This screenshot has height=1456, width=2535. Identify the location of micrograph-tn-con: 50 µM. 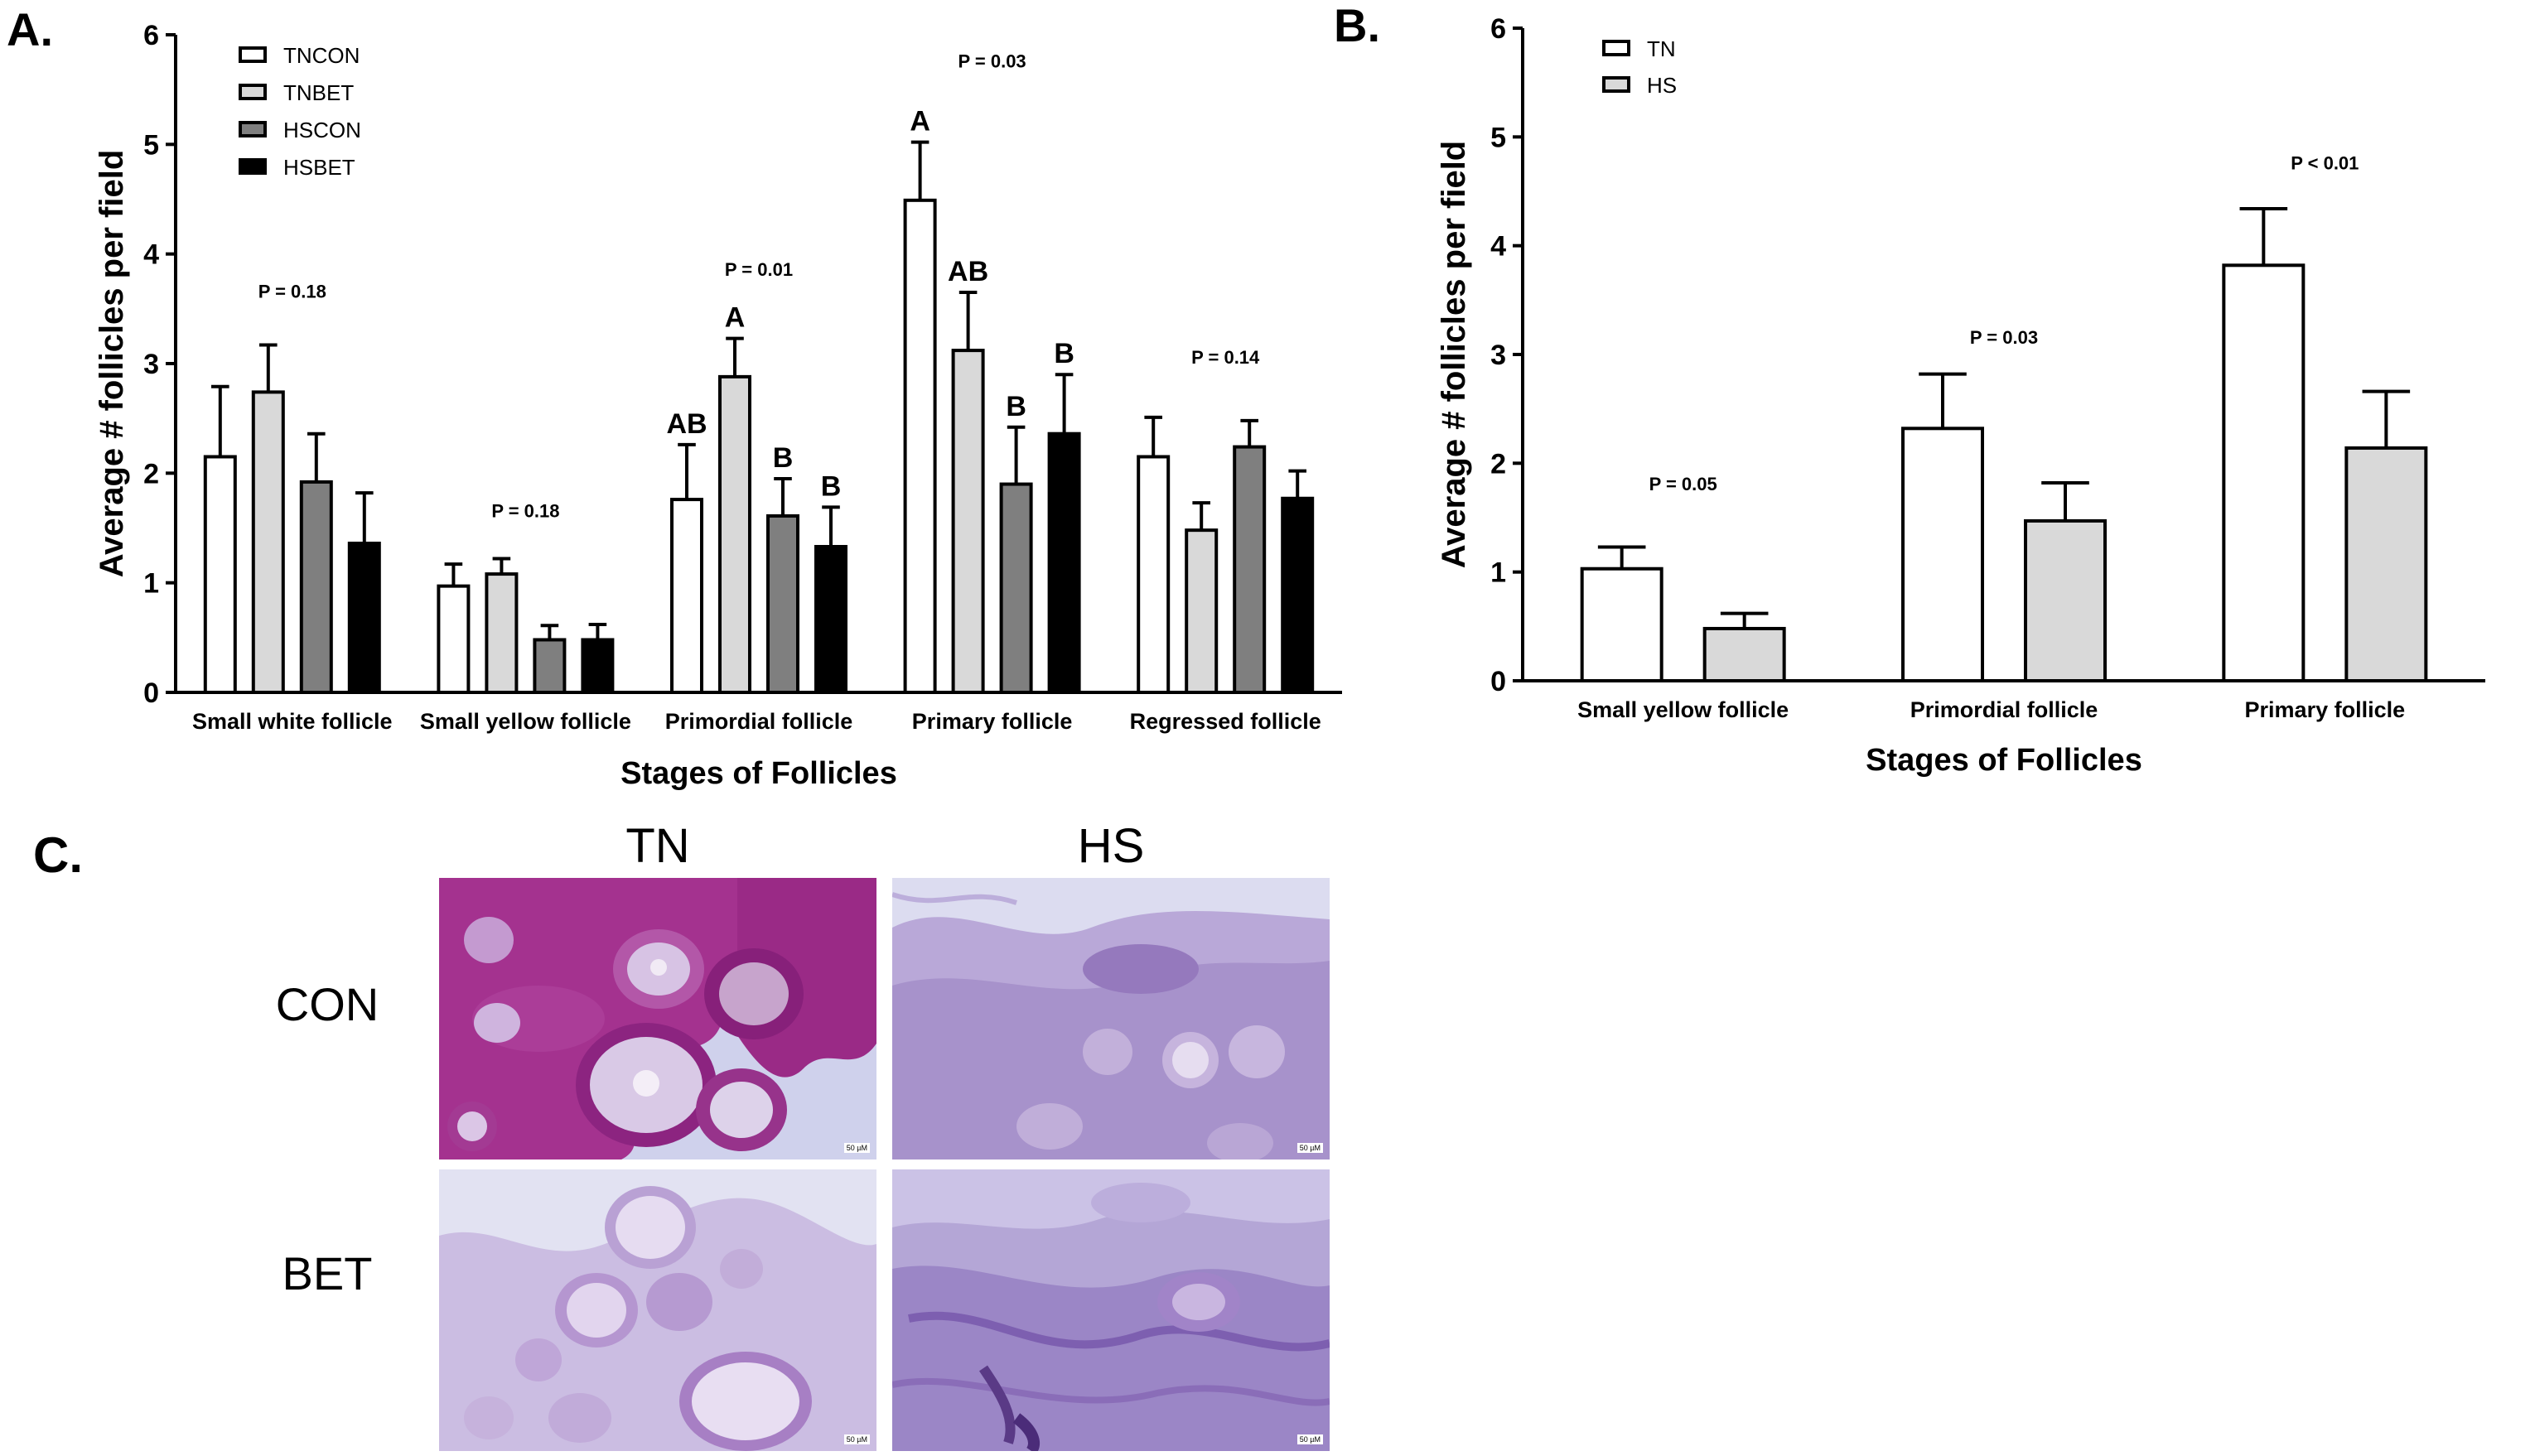
(657, 1018).